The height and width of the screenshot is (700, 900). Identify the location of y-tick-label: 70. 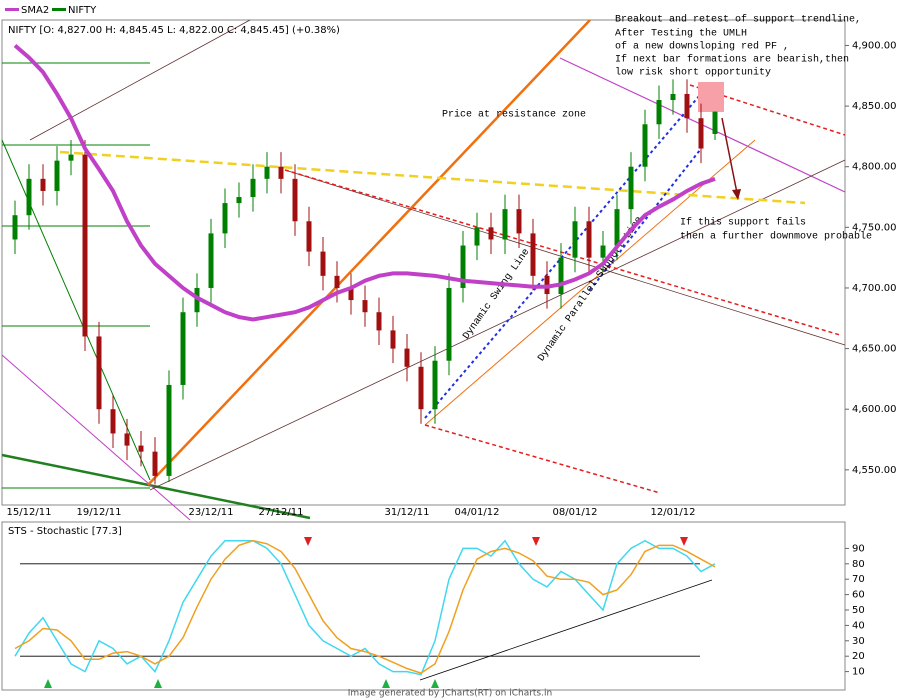
(858, 579).